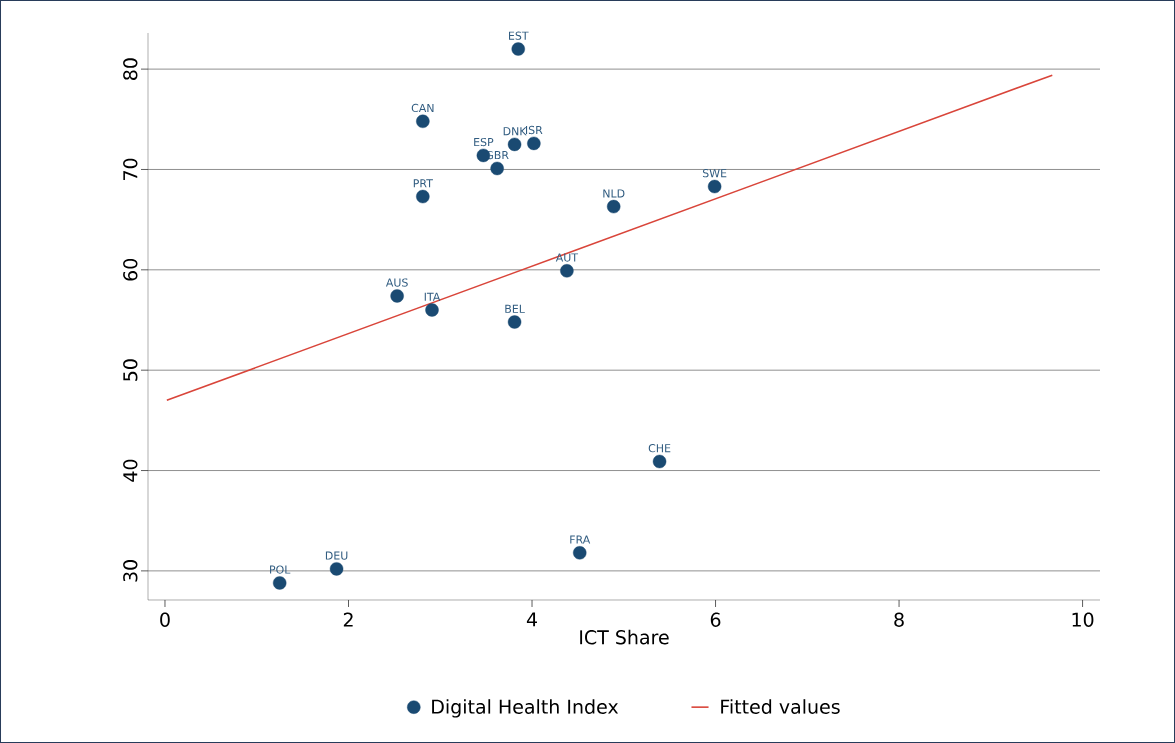  What do you see at coordinates (396, 282) in the screenshot?
I see `annotation: AUS` at bounding box center [396, 282].